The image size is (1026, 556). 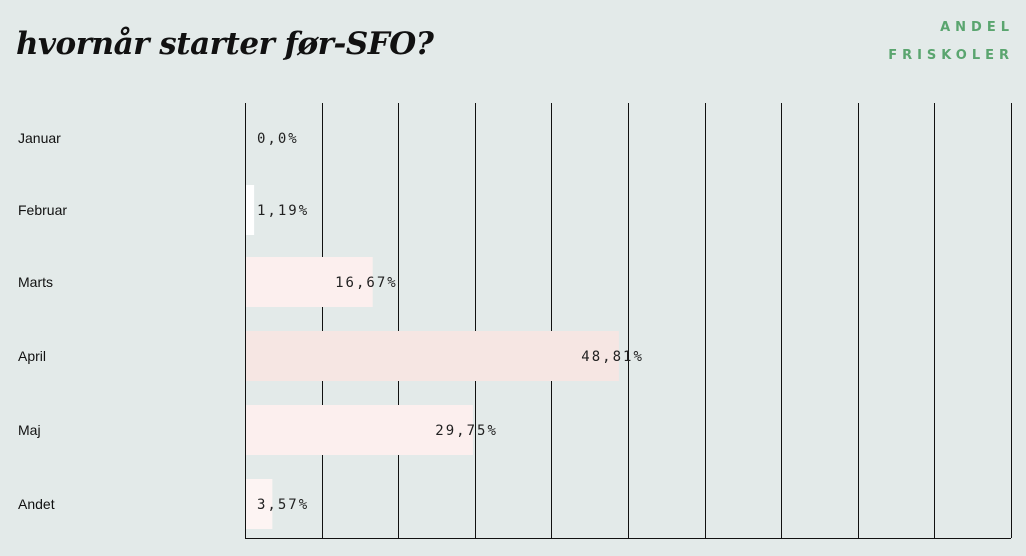 What do you see at coordinates (612, 357) in the screenshot?
I see `data-label: 48,81%` at bounding box center [612, 357].